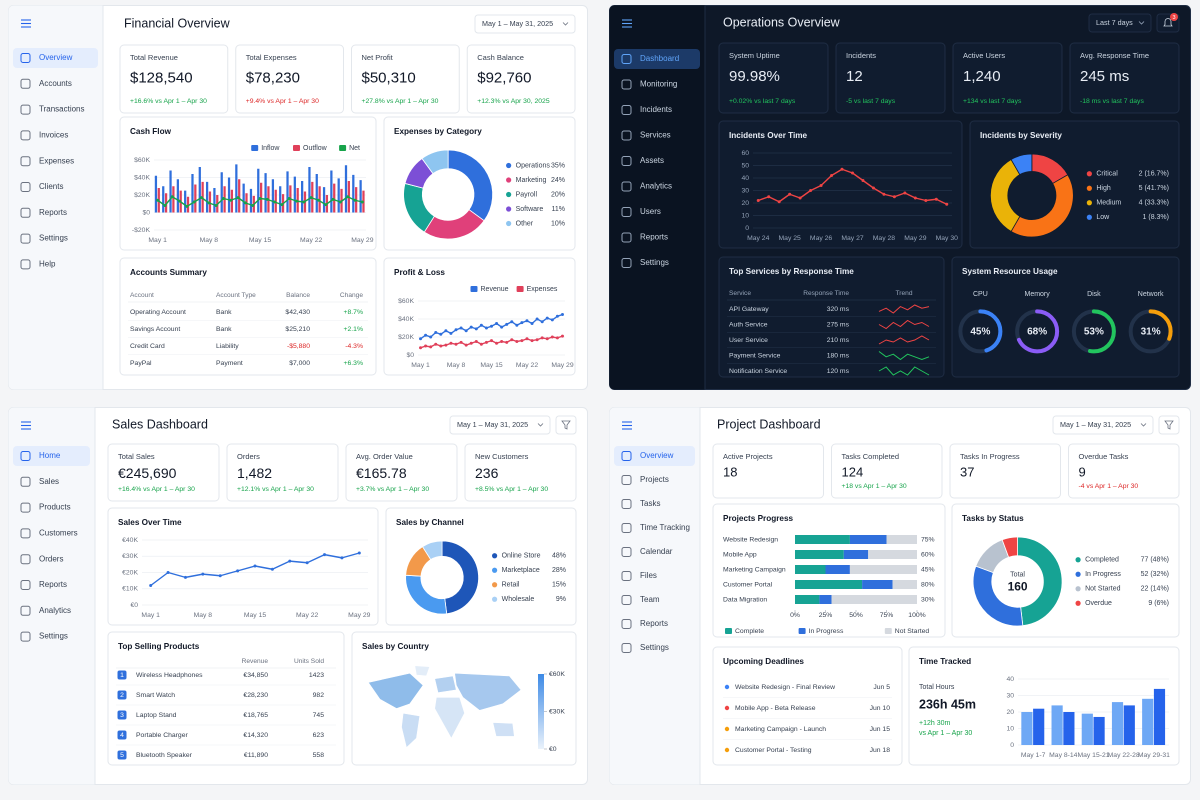 The width and height of the screenshot is (1200, 800). What do you see at coordinates (656, 109) in the screenshot?
I see `nav-item: Incidents` at bounding box center [656, 109].